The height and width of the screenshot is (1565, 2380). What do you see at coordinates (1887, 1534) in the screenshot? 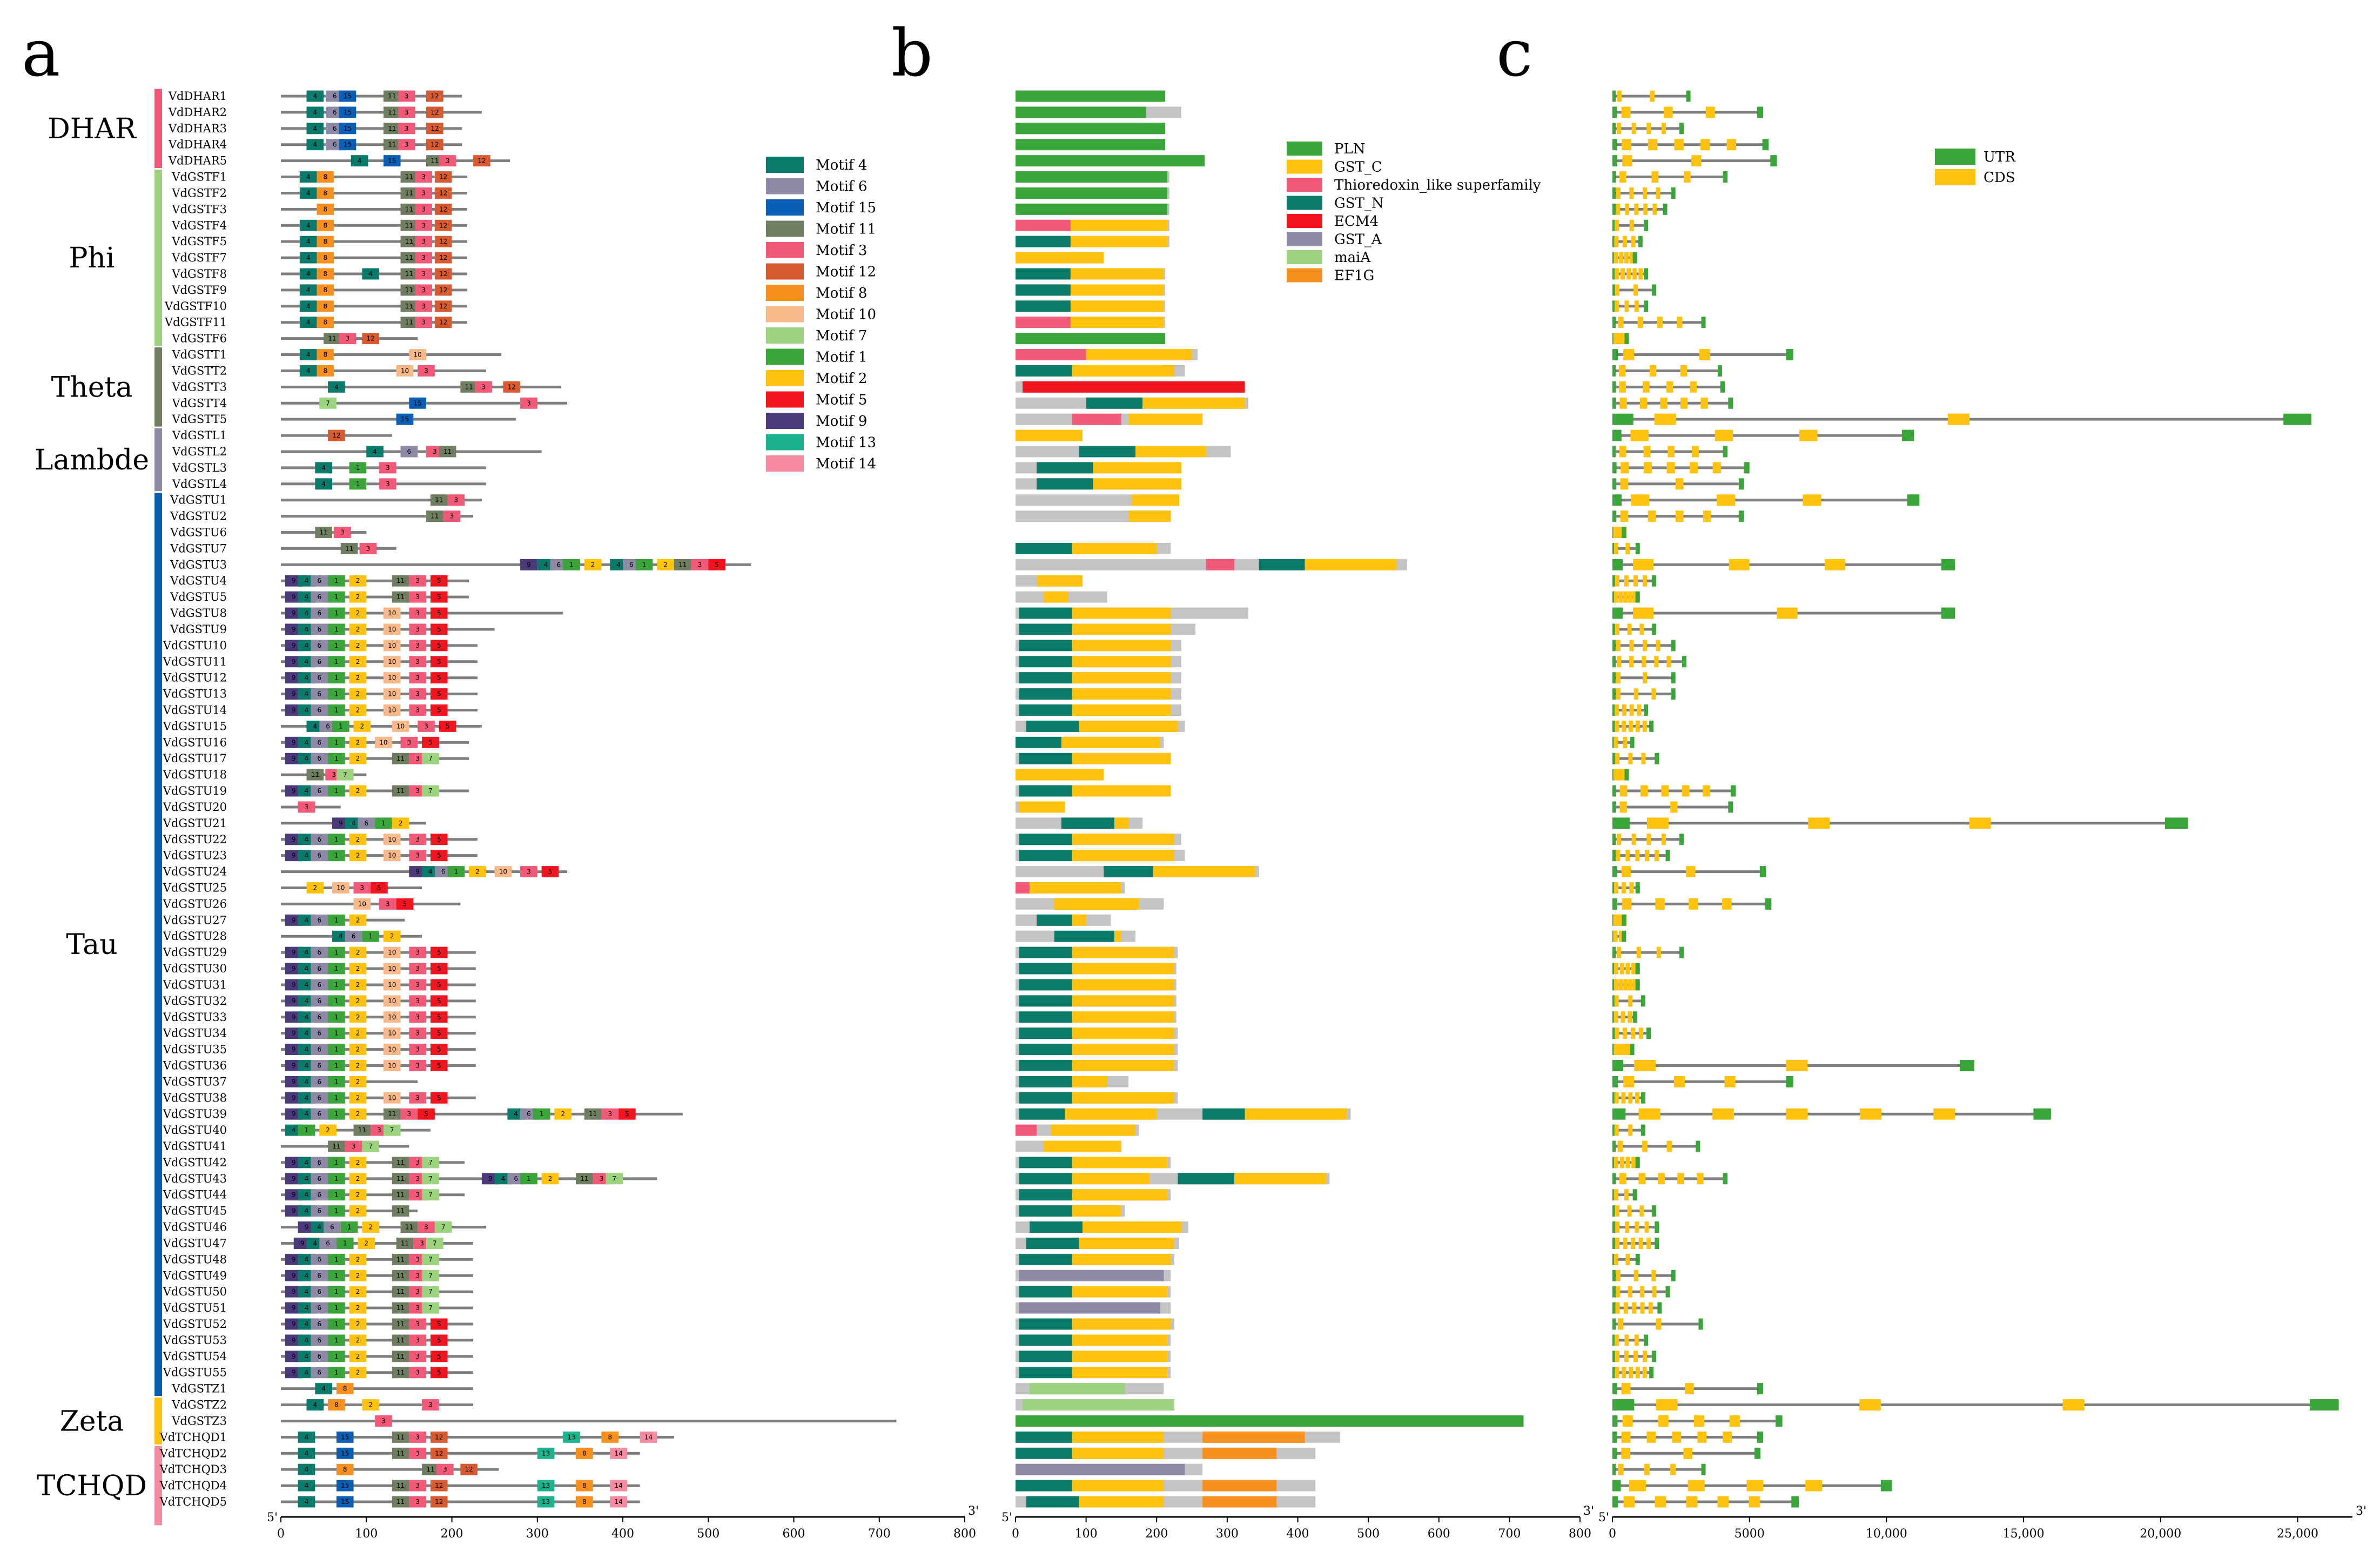
I see `c-tick-label: 10,000` at bounding box center [1887, 1534].